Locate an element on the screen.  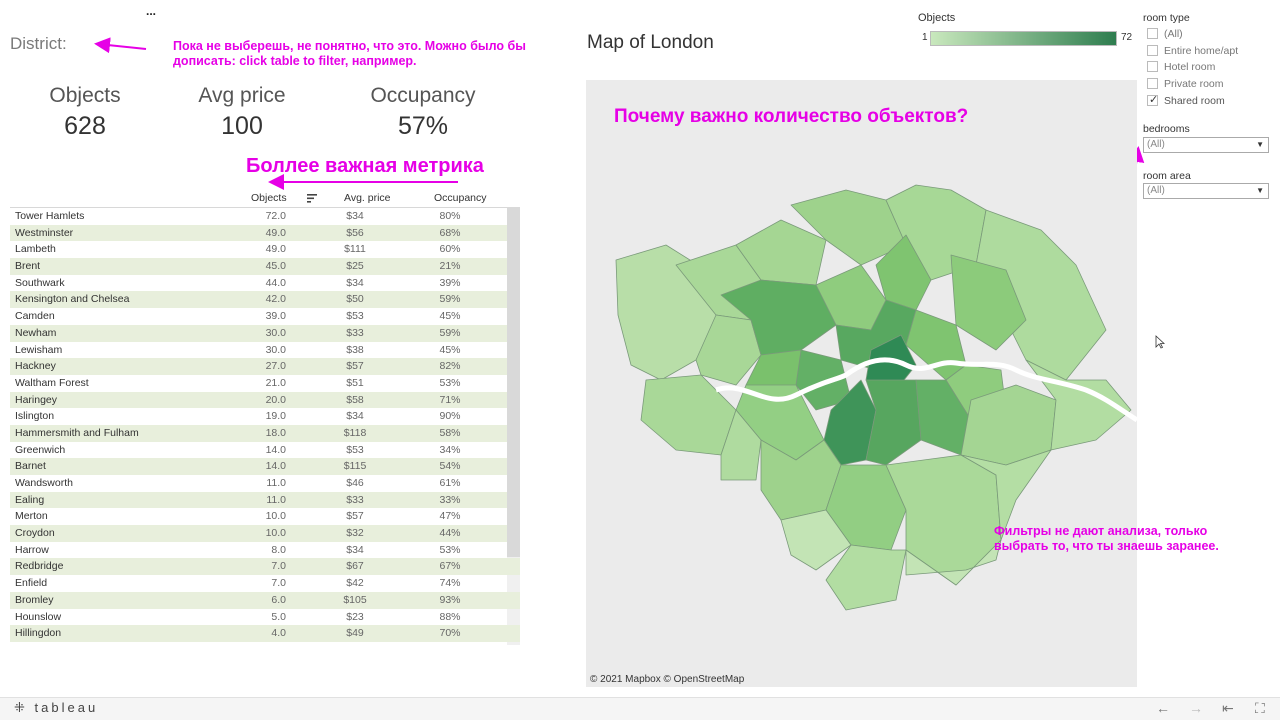
objects-cell: 5.0 is located at coordinates (278, 616).